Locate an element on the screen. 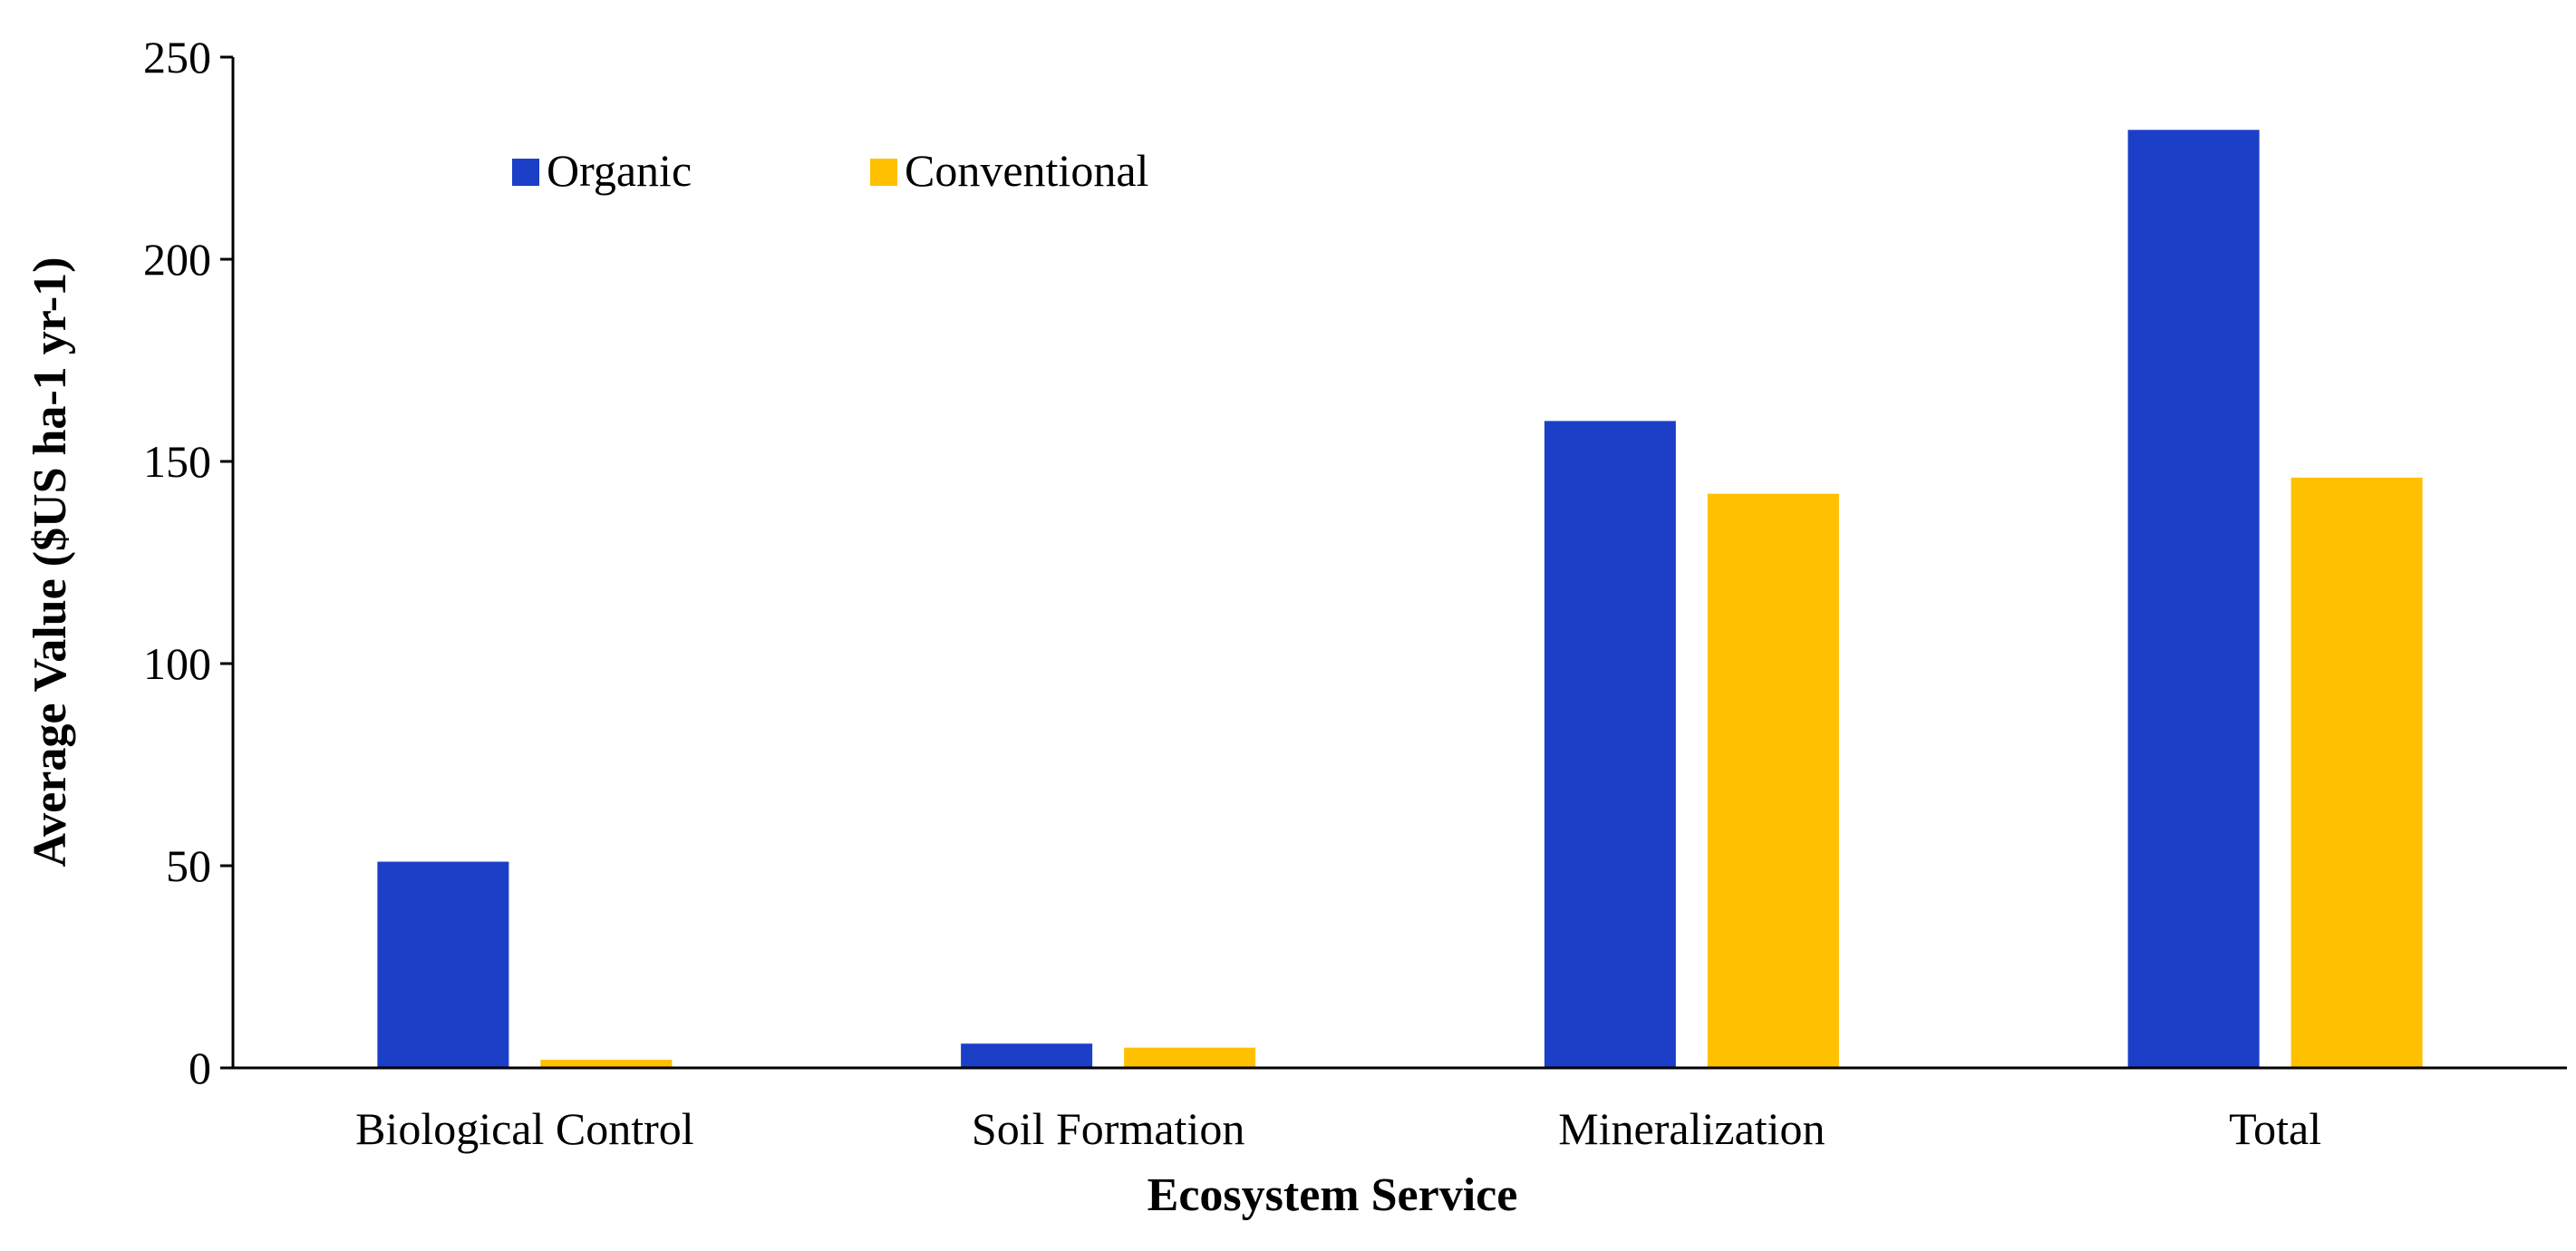  bar-conventional-soil-formation is located at coordinates (1190, 1057).